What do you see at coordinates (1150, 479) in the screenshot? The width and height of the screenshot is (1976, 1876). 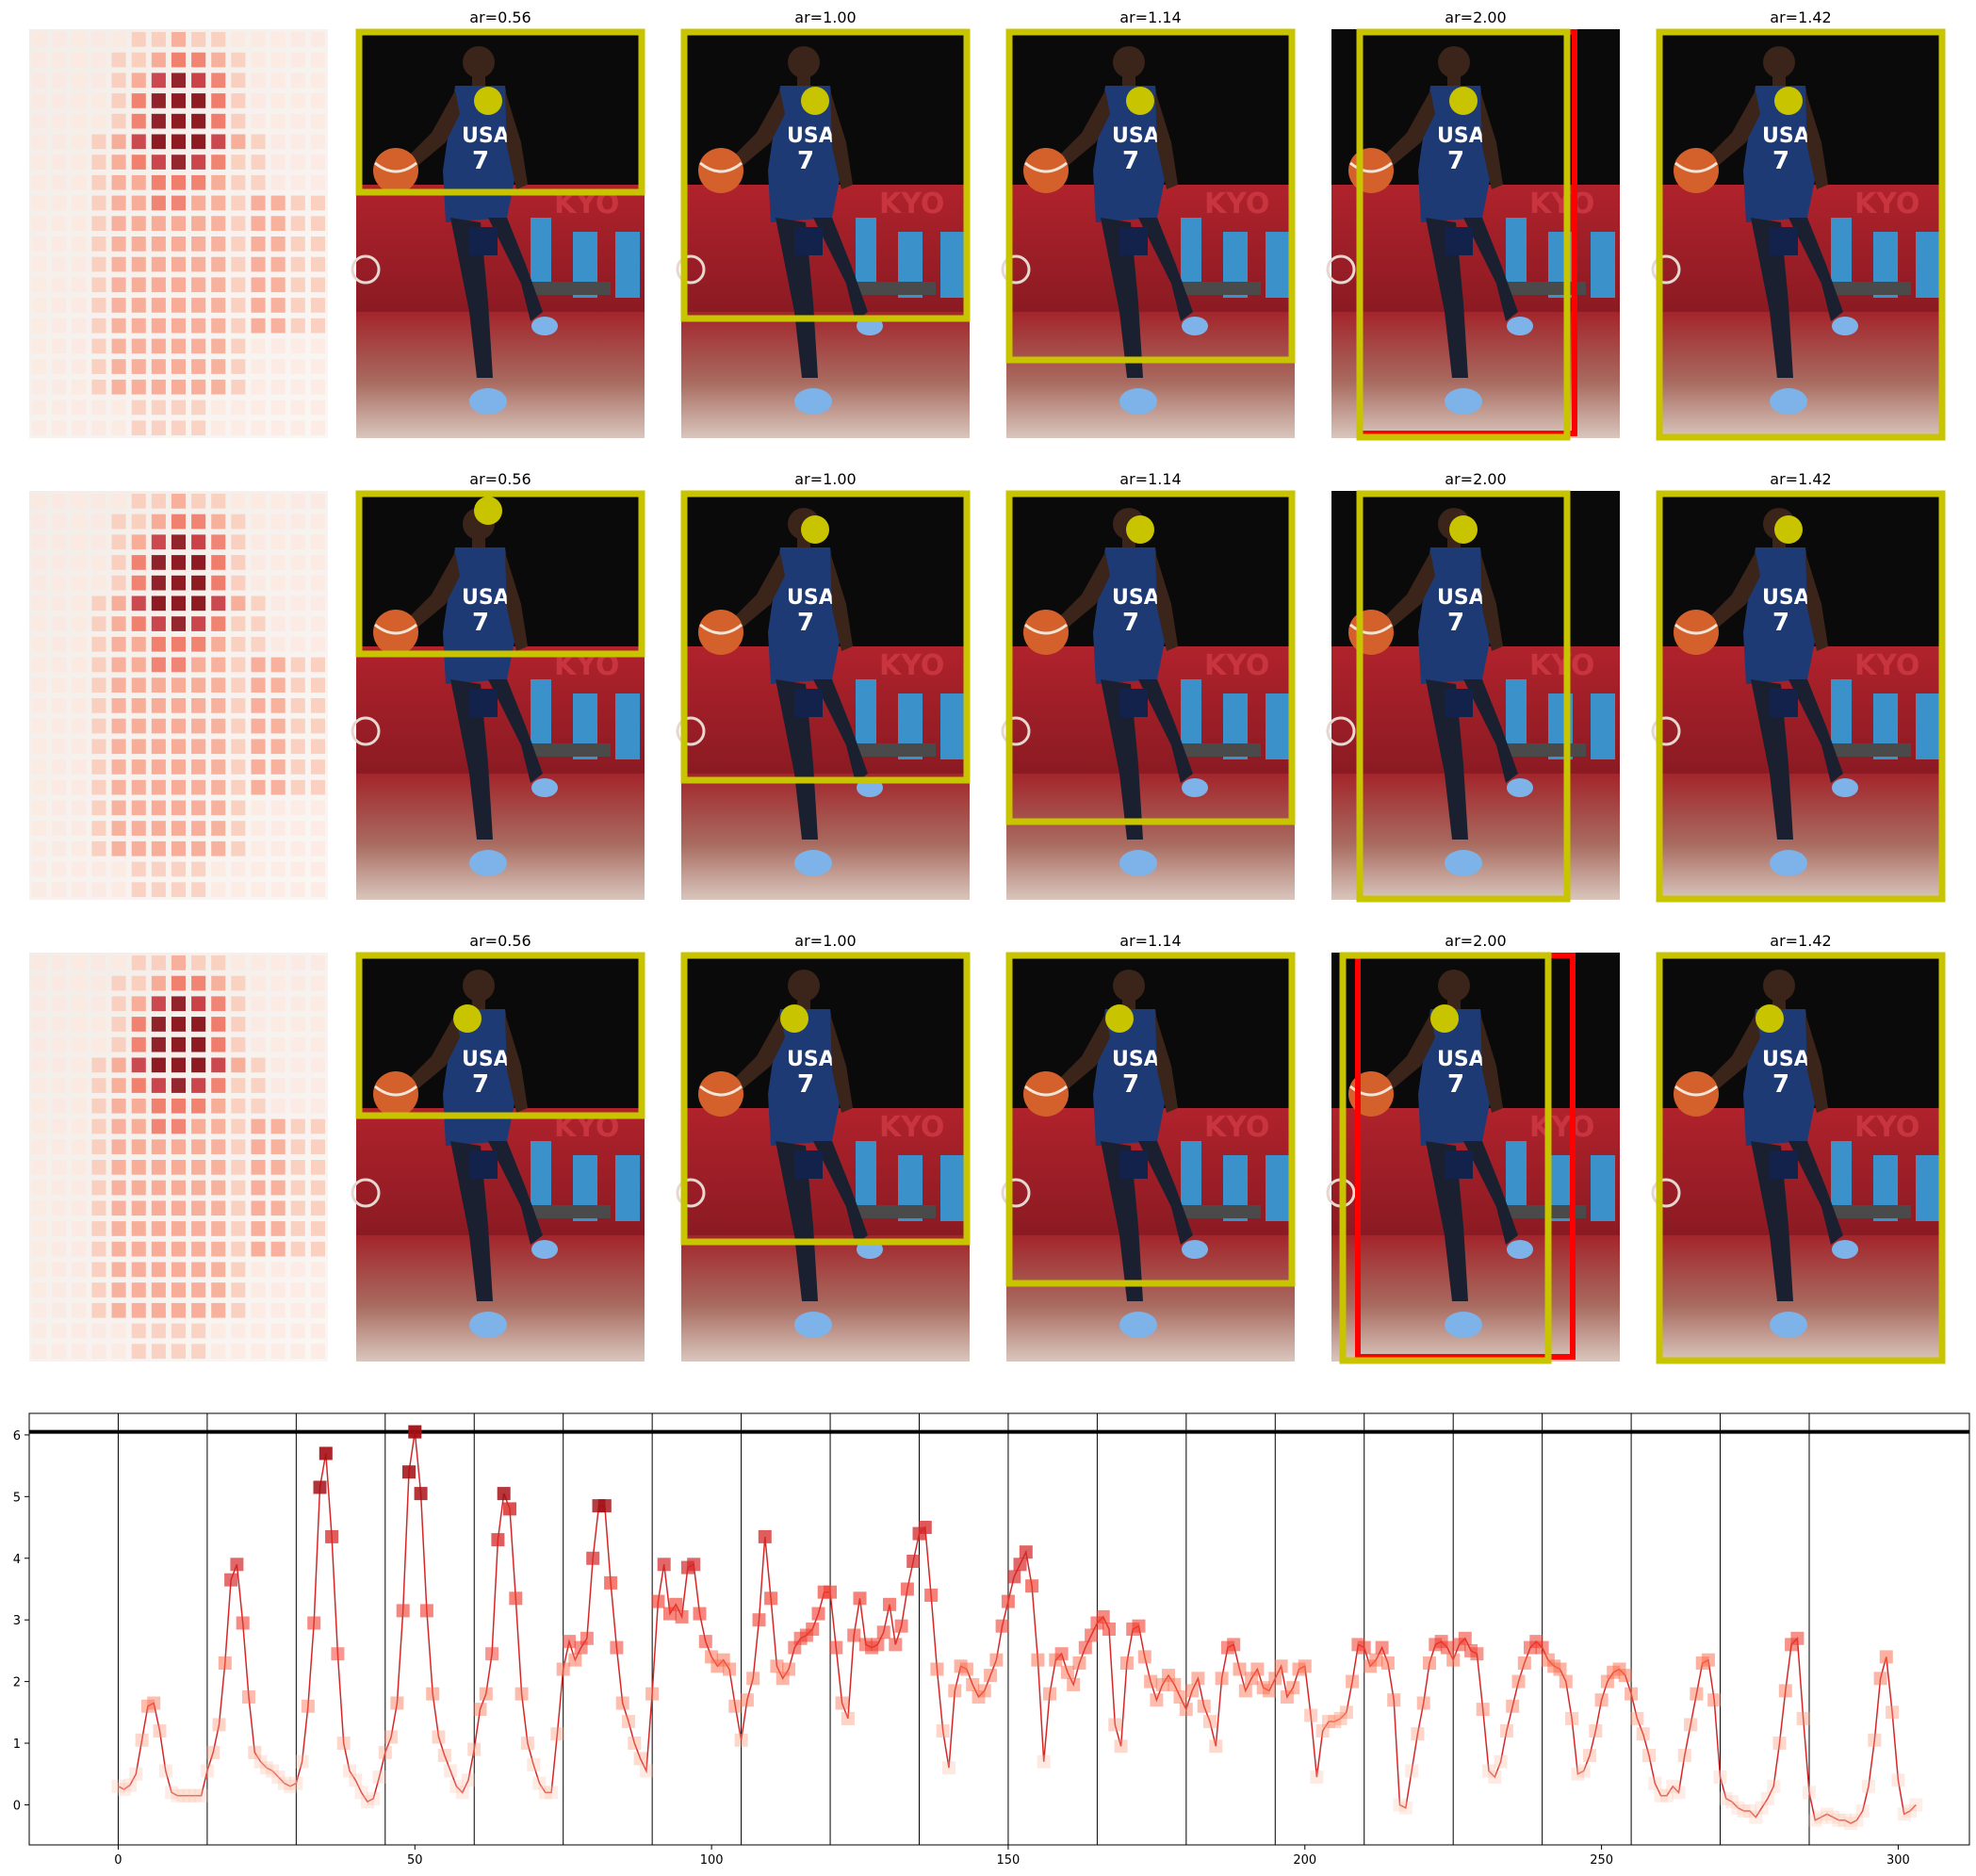 I see `panel-title: ar=1.14` at bounding box center [1150, 479].